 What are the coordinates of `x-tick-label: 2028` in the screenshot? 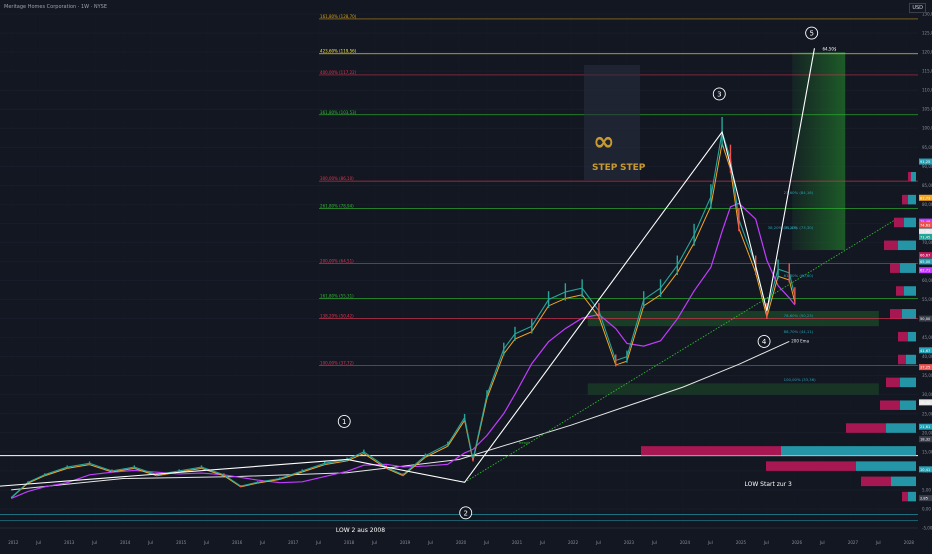 It's located at (909, 542).